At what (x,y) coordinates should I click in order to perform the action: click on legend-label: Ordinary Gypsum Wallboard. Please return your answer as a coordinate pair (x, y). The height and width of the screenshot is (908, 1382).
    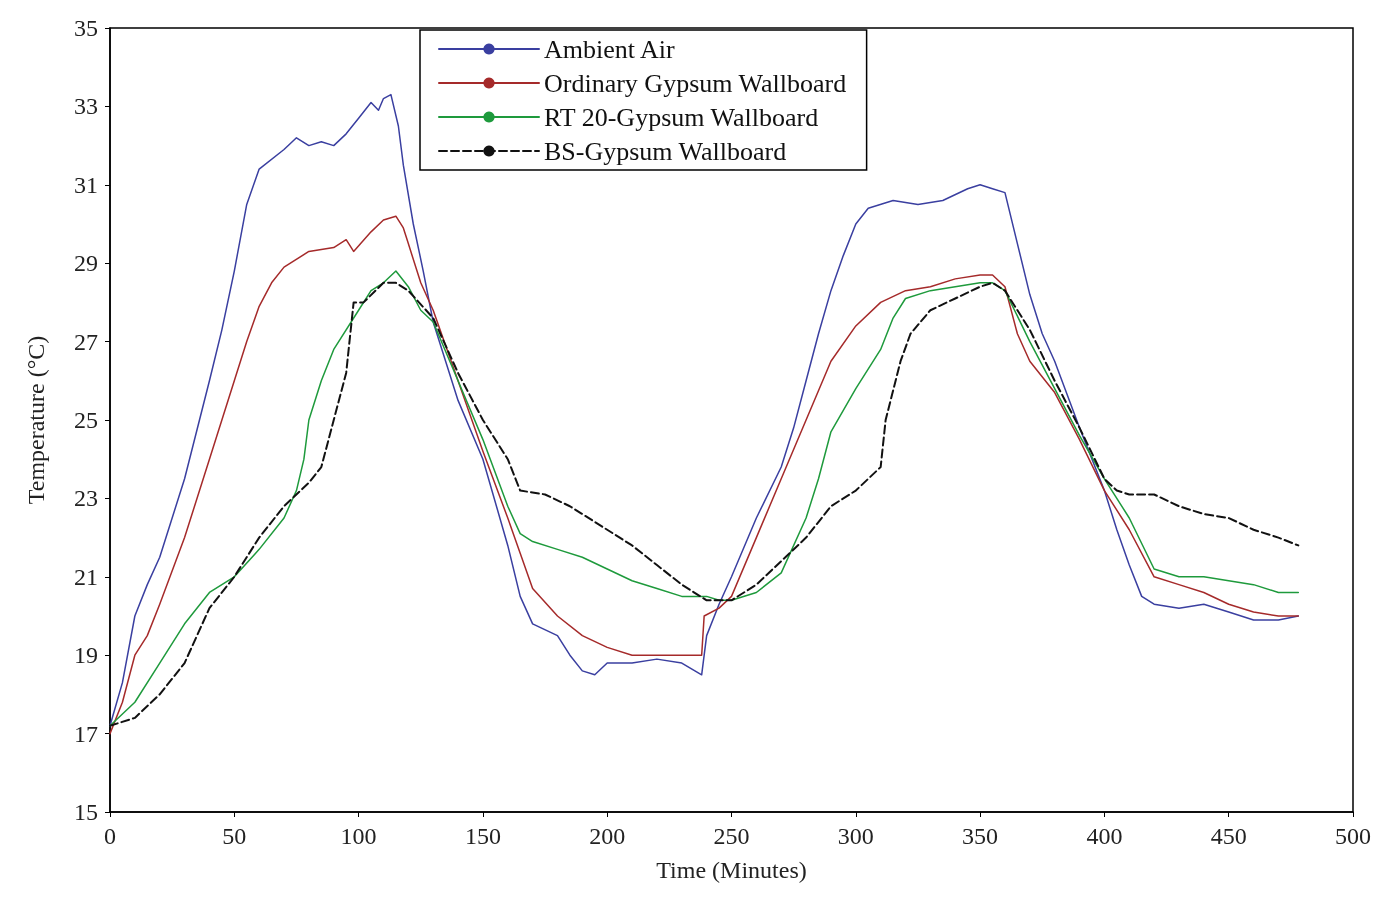
    Looking at the image, I should click on (695, 83).